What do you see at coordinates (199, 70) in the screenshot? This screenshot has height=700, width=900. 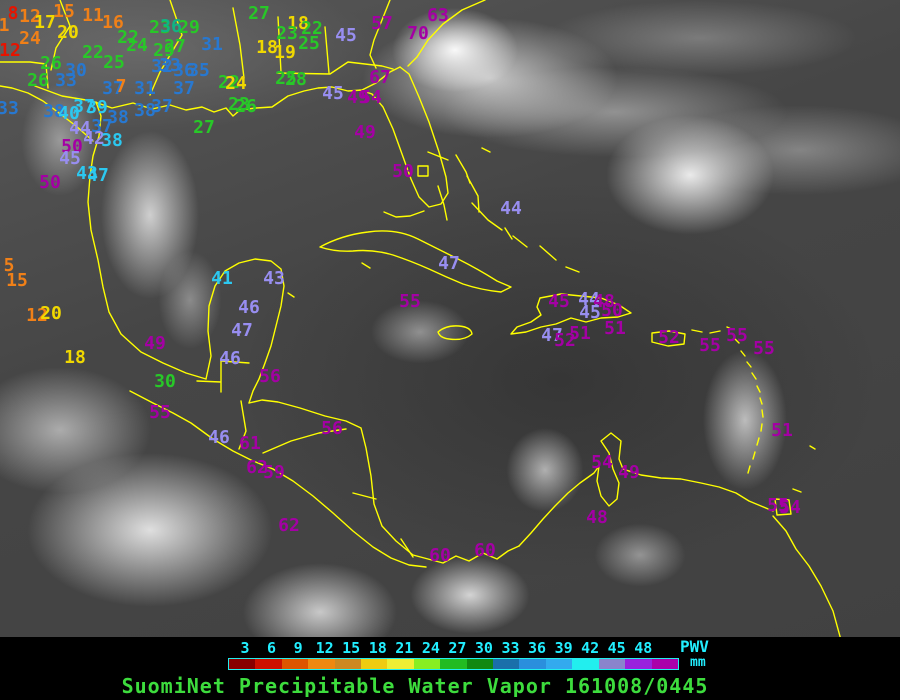 I see `station-value: 35` at bounding box center [199, 70].